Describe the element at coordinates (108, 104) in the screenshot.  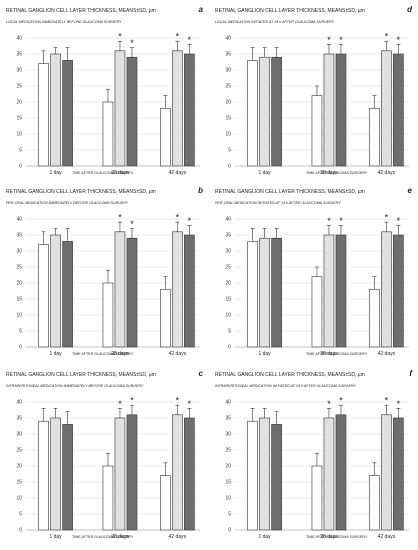
I see `chart-plot-a: 0 5 10 15 20 25 30 35 40 1 day * * 28 days * * 42 days` at that location.